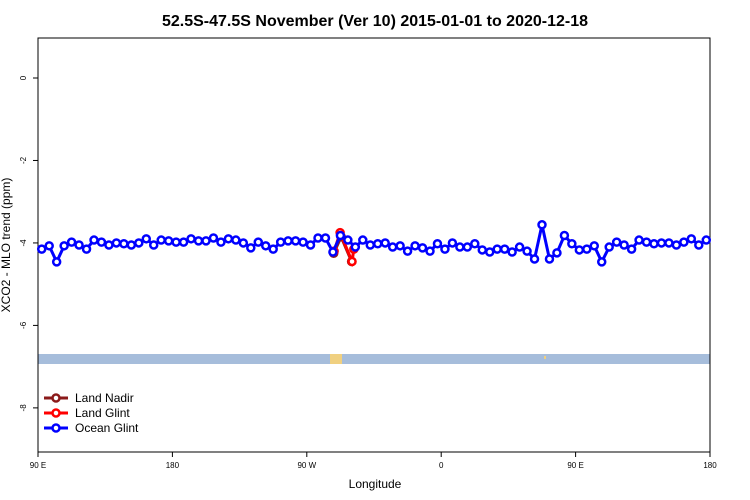 The height and width of the screenshot is (500, 750). What do you see at coordinates (23, 77) in the screenshot?
I see `y-tick-label: 0` at bounding box center [23, 77].